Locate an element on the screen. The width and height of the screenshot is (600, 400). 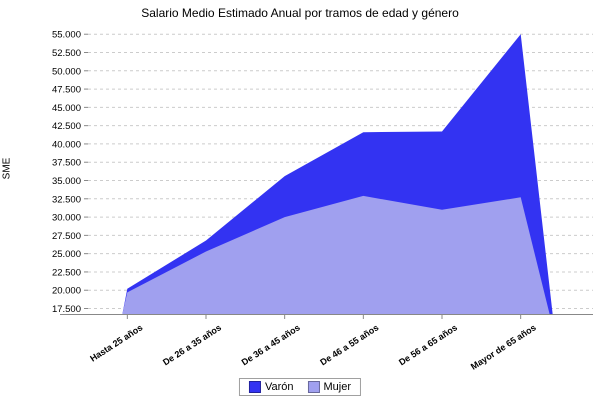
legend-item-varon: Varón is located at coordinates (271, 387).